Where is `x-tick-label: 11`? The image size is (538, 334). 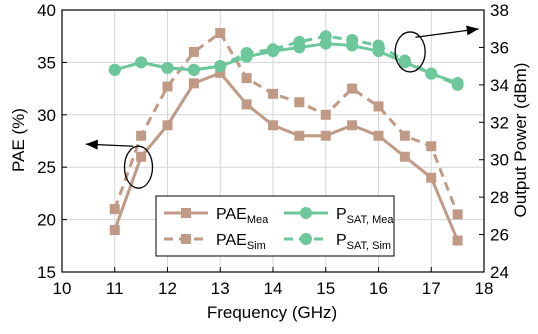
x-tick-label: 11 is located at coordinates (115, 288).